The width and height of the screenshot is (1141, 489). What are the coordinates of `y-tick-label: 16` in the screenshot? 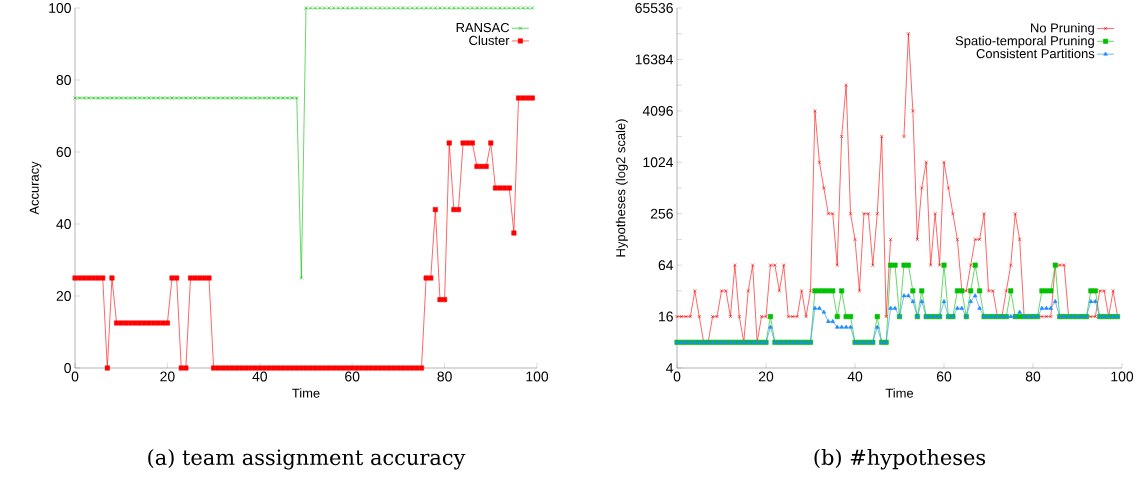 It's located at (666, 316).